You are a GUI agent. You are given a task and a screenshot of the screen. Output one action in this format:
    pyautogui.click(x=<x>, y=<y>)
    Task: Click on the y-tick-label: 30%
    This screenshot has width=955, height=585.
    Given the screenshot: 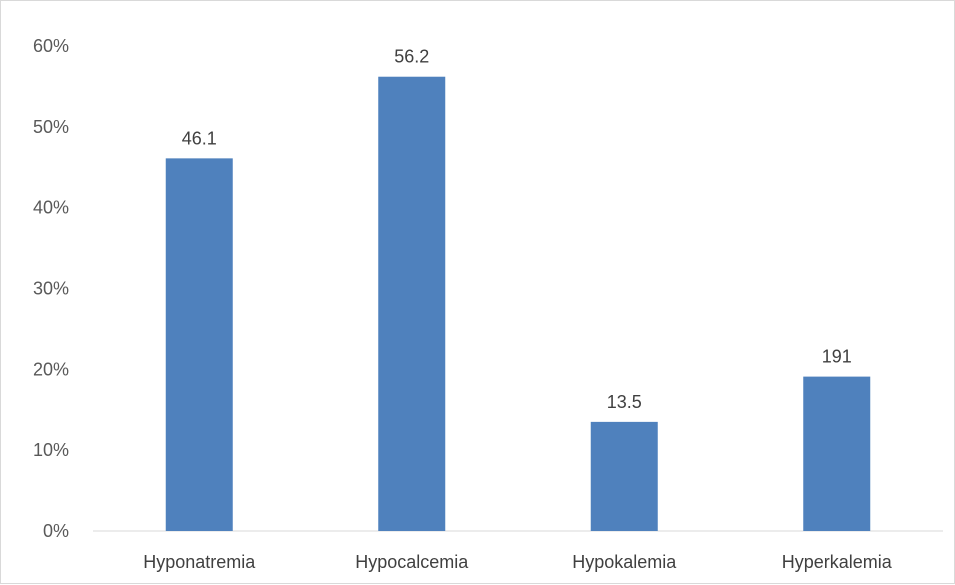 What is the action you would take?
    pyautogui.click(x=51, y=289)
    